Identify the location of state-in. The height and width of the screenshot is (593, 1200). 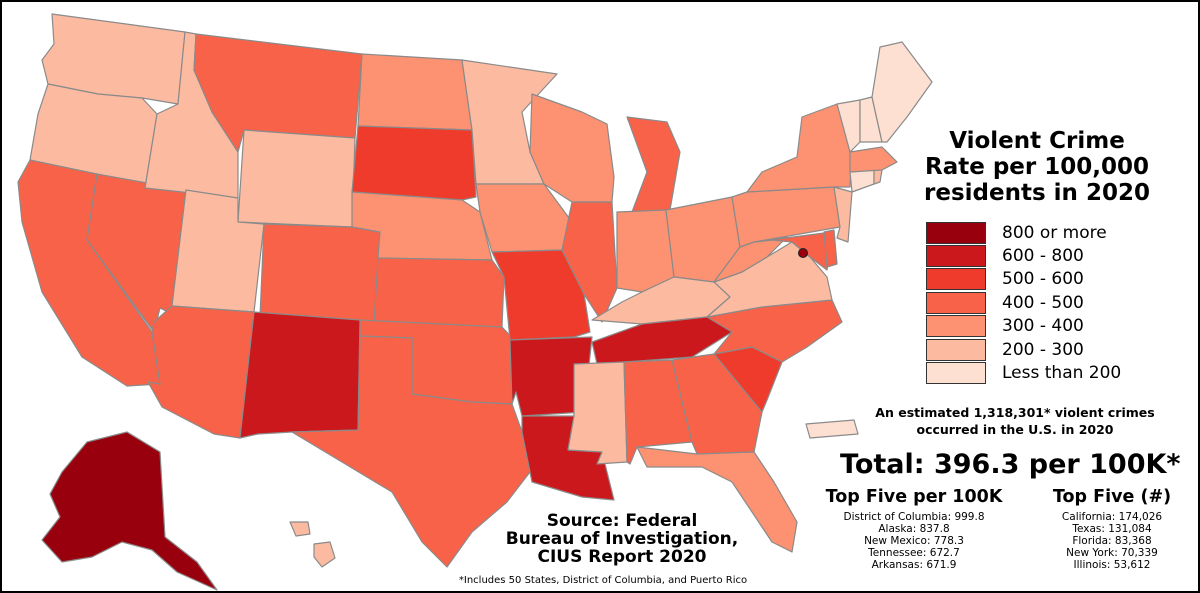
(645, 251).